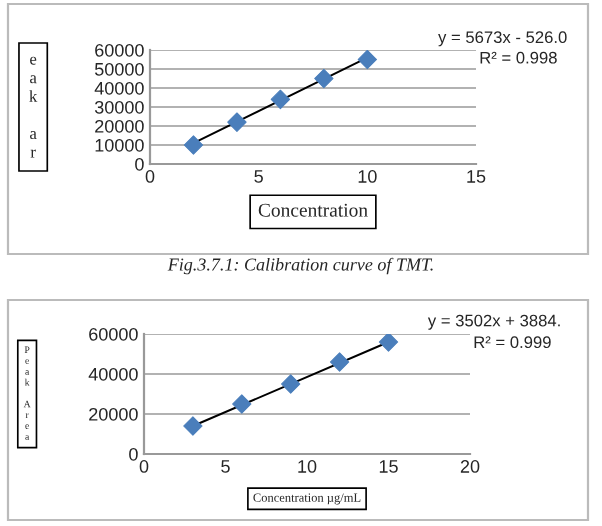 This screenshot has width=602, height=526. What do you see at coordinates (470, 466) in the screenshot?
I see `x-tick-label: 20` at bounding box center [470, 466].